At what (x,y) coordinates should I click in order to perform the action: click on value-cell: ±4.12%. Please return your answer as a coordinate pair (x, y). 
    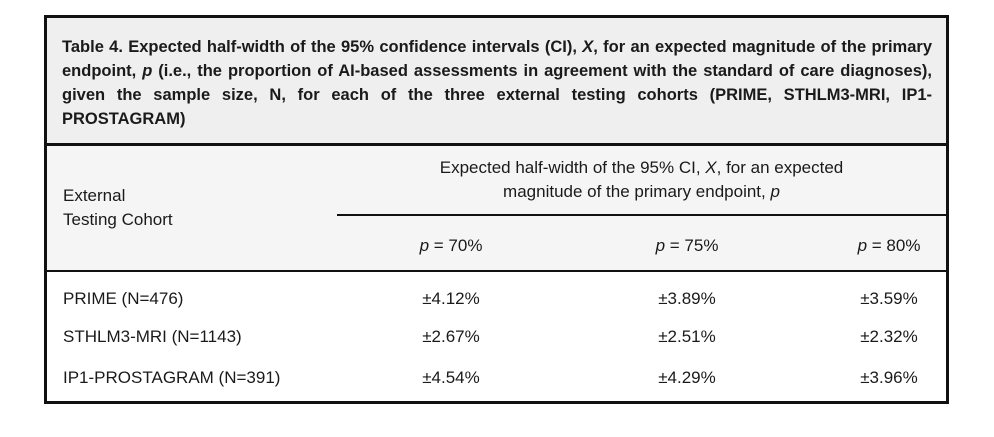
    Looking at the image, I should click on (451, 298).